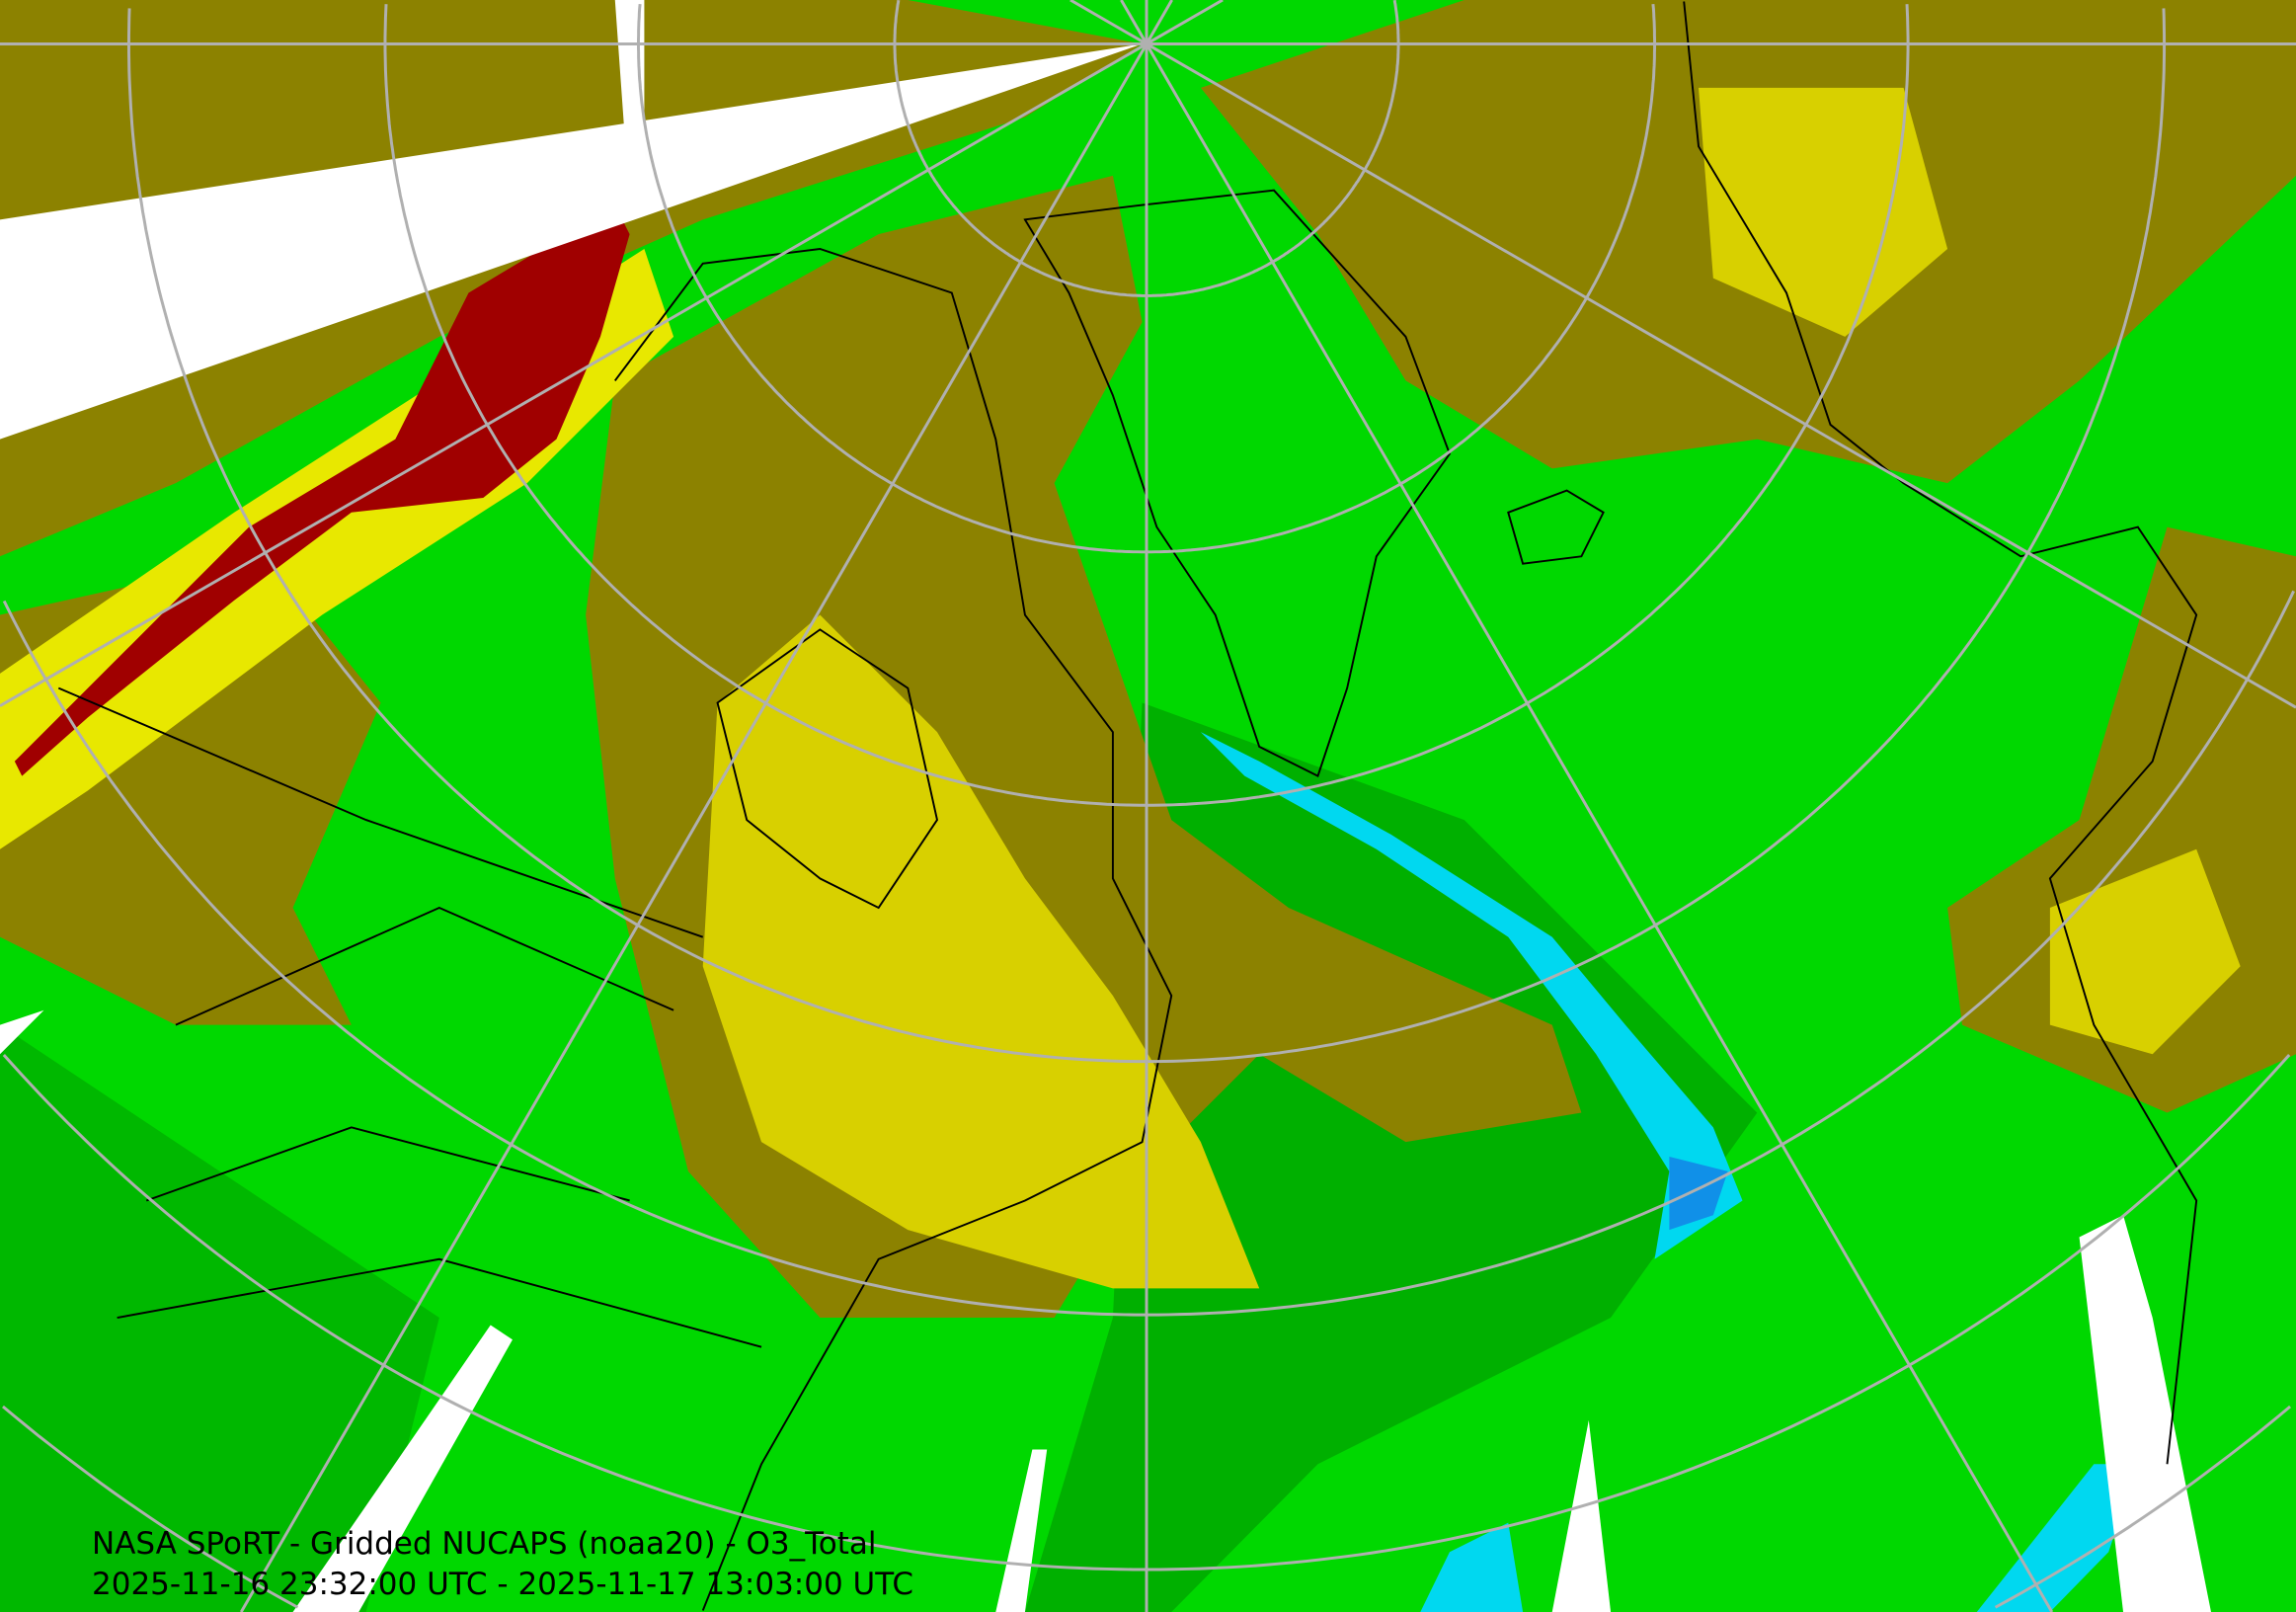  What do you see at coordinates (220, 1318) in the screenshot?
I see `ozone-dark-green-zone` at bounding box center [220, 1318].